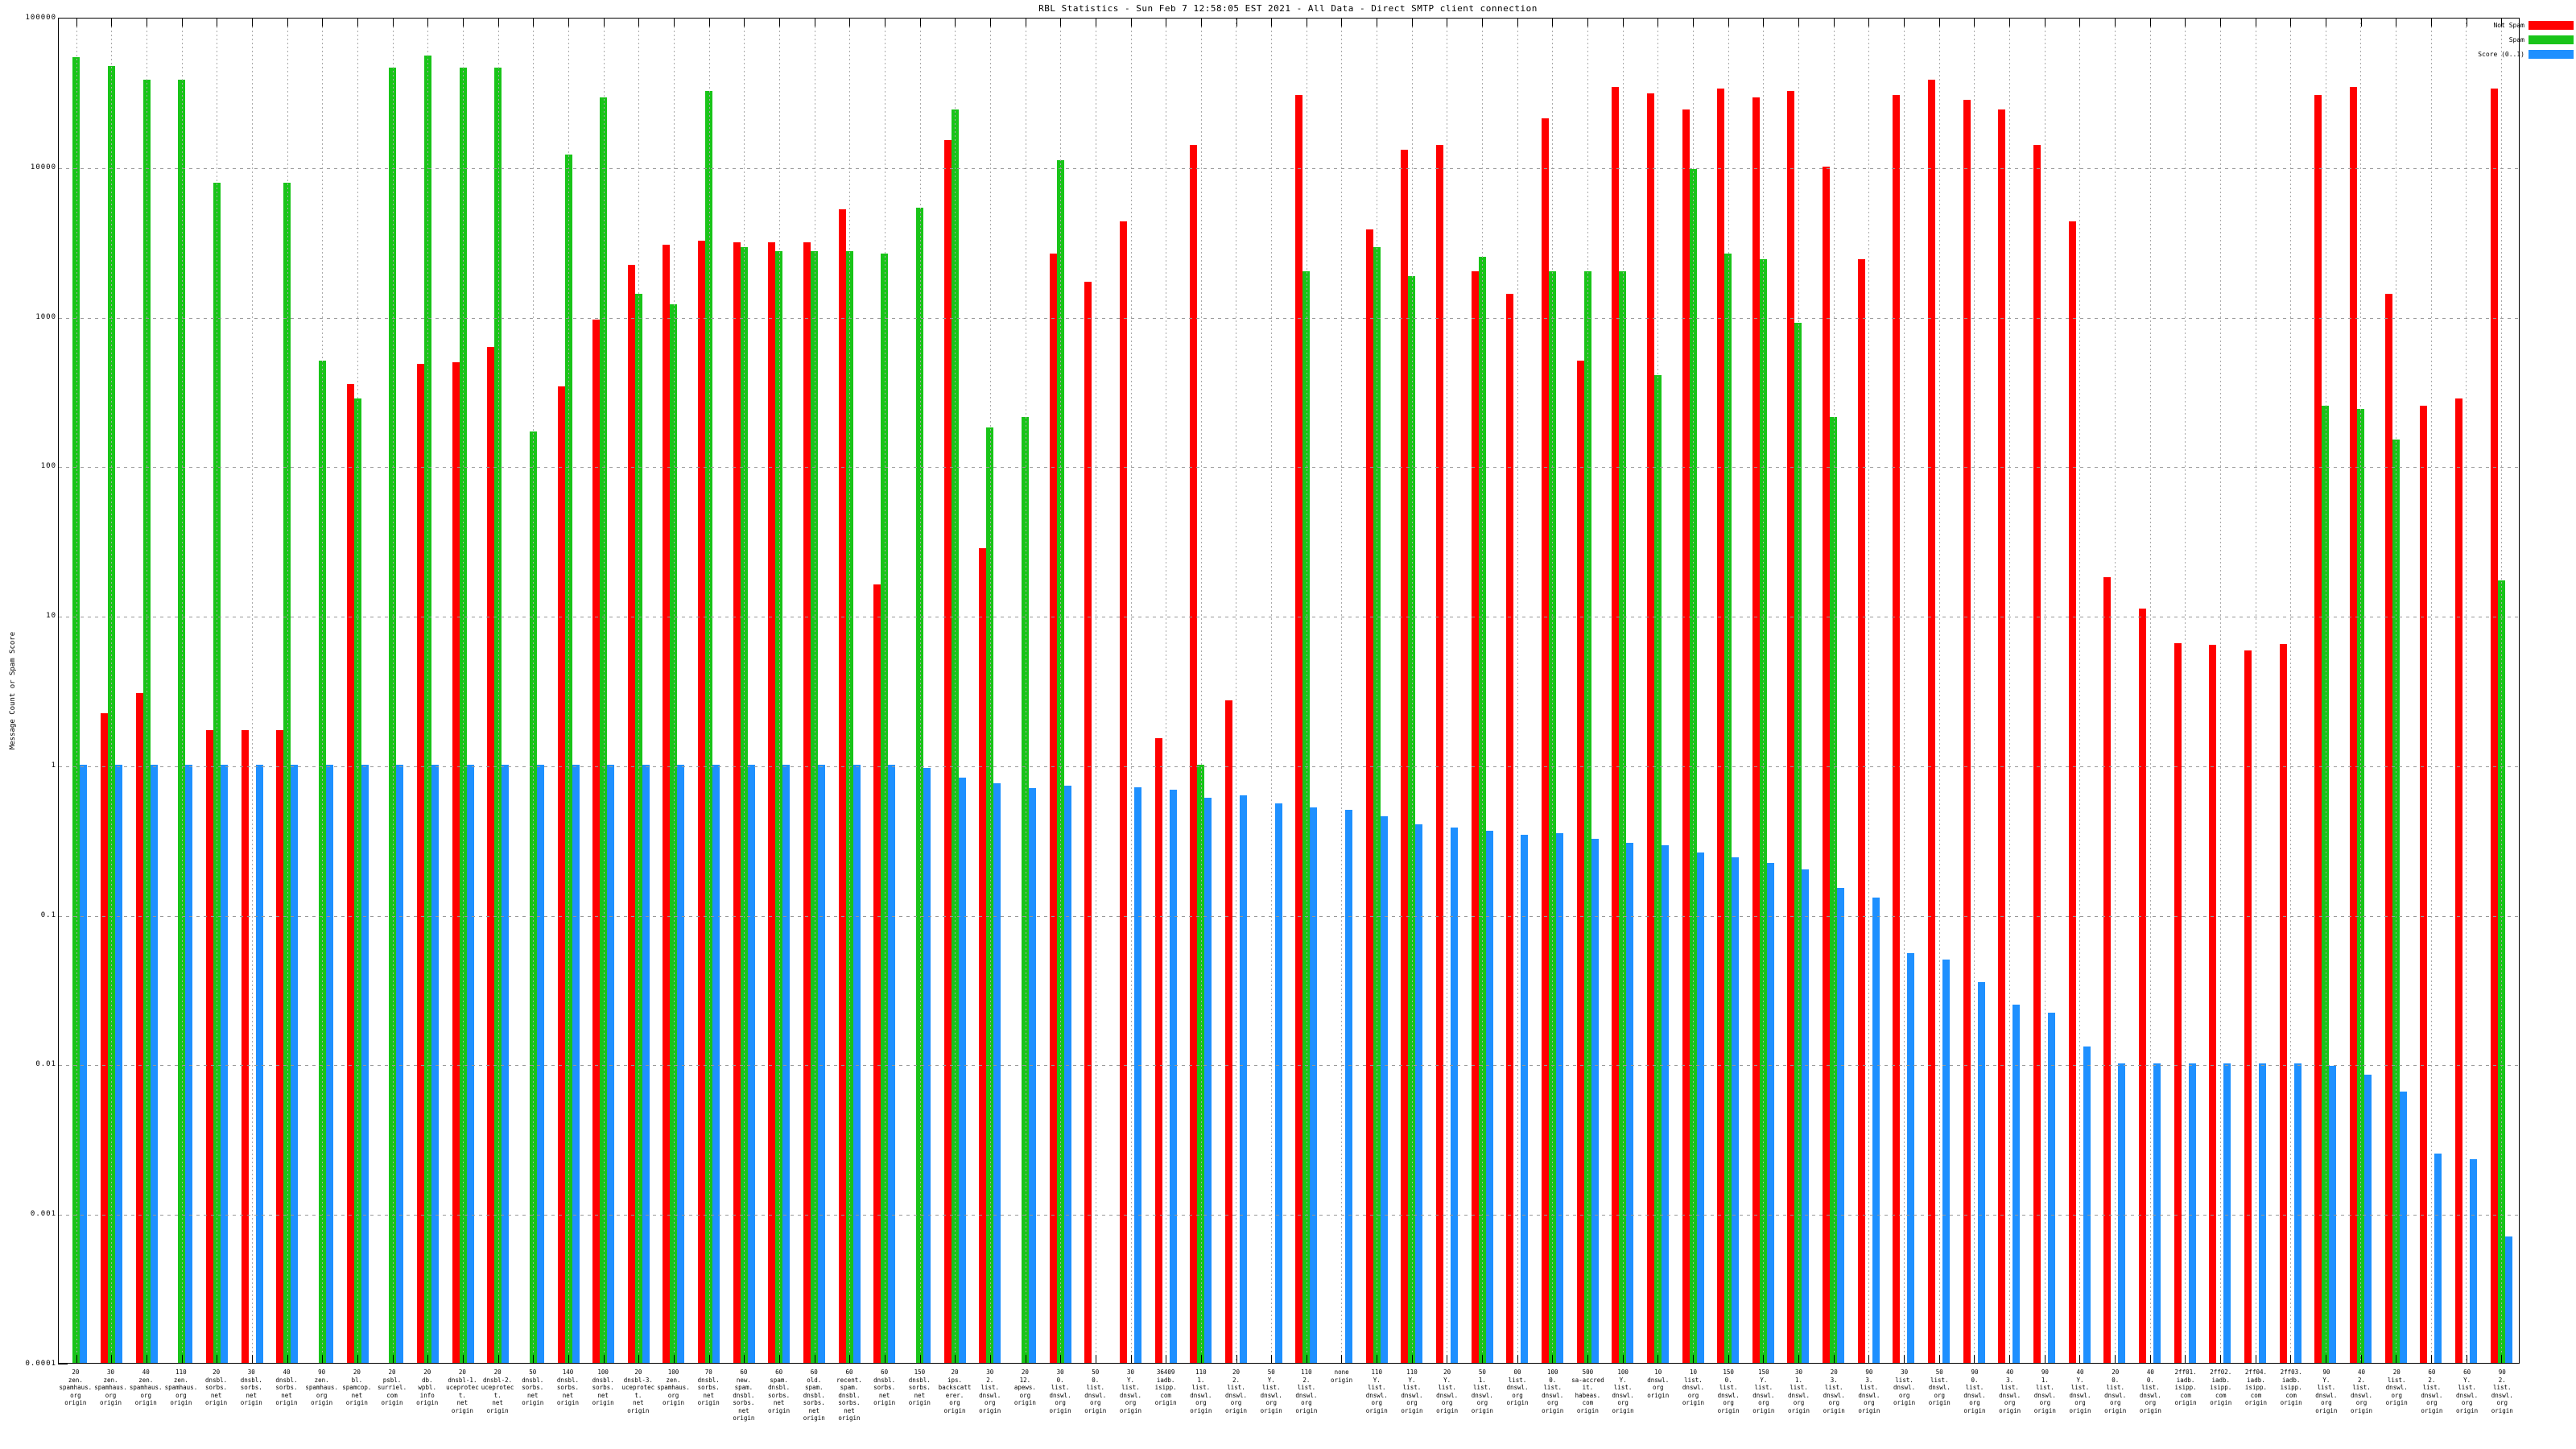 Image resolution: width=2576 pixels, height=1449 pixels. What do you see at coordinates (2150, 1391) in the screenshot?
I see `x-axis-tick-label: 40 0. list. dnswl. org origin` at bounding box center [2150, 1391].